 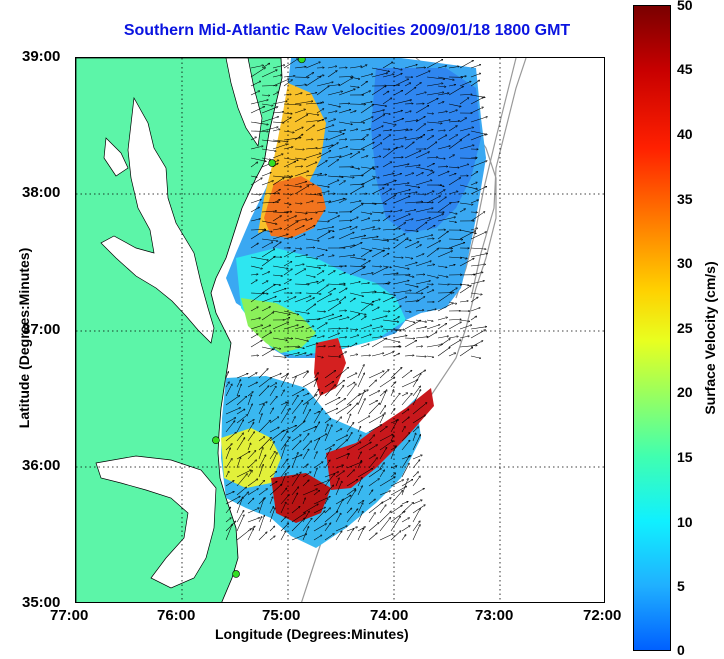 I want to click on radar-station-marker, so click(x=236, y=574).